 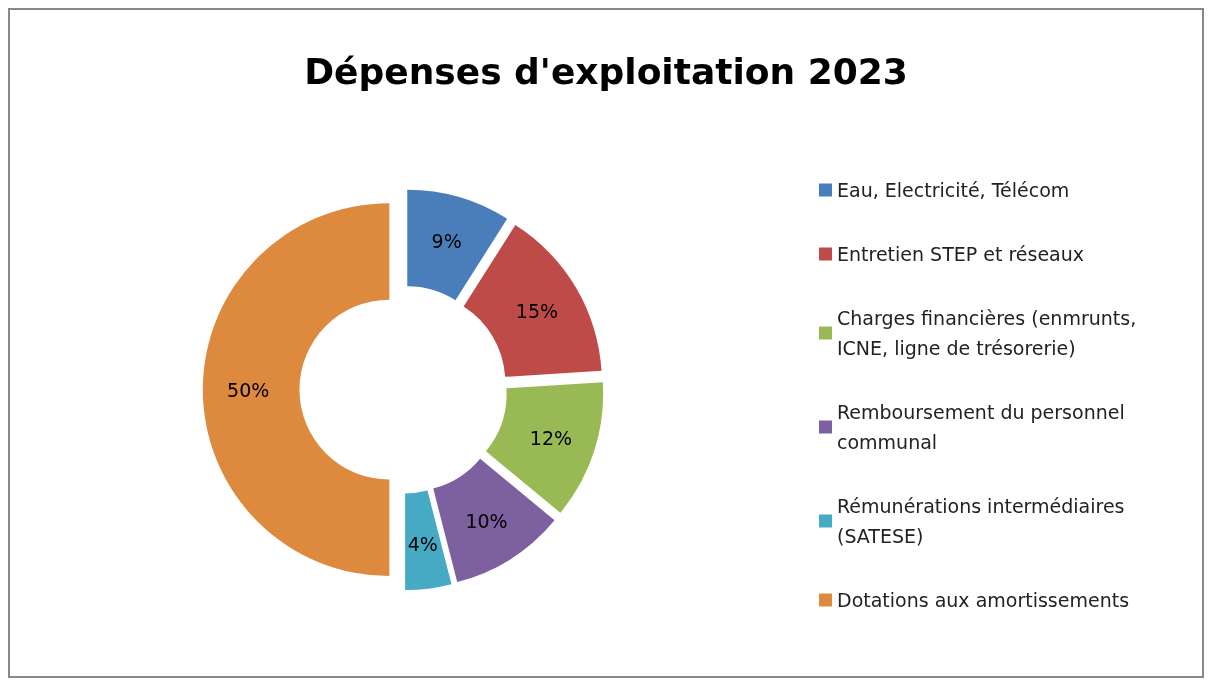 What do you see at coordinates (990, 333) in the screenshot?
I see `legend-label: Charges financières (enmrunts, ICNE, ligne de trésorerie)` at bounding box center [990, 333].